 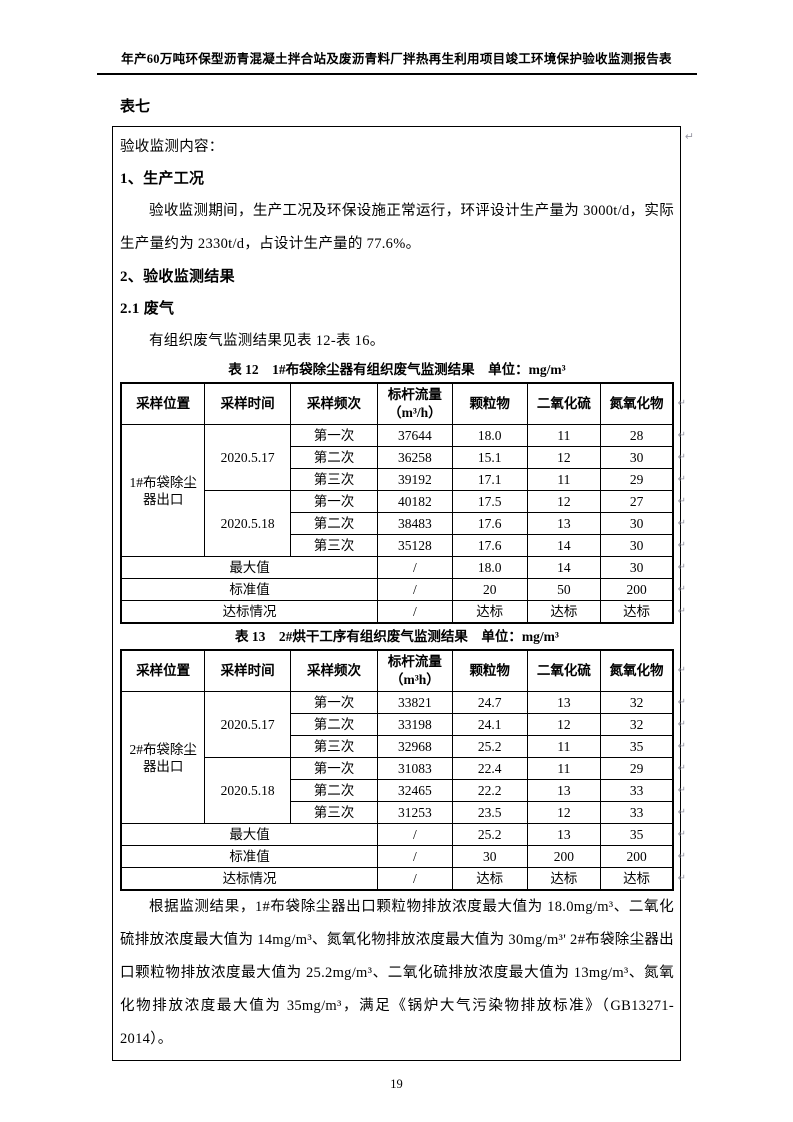 What do you see at coordinates (564, 856) in the screenshot?
I see `table-cell: 200` at bounding box center [564, 856].